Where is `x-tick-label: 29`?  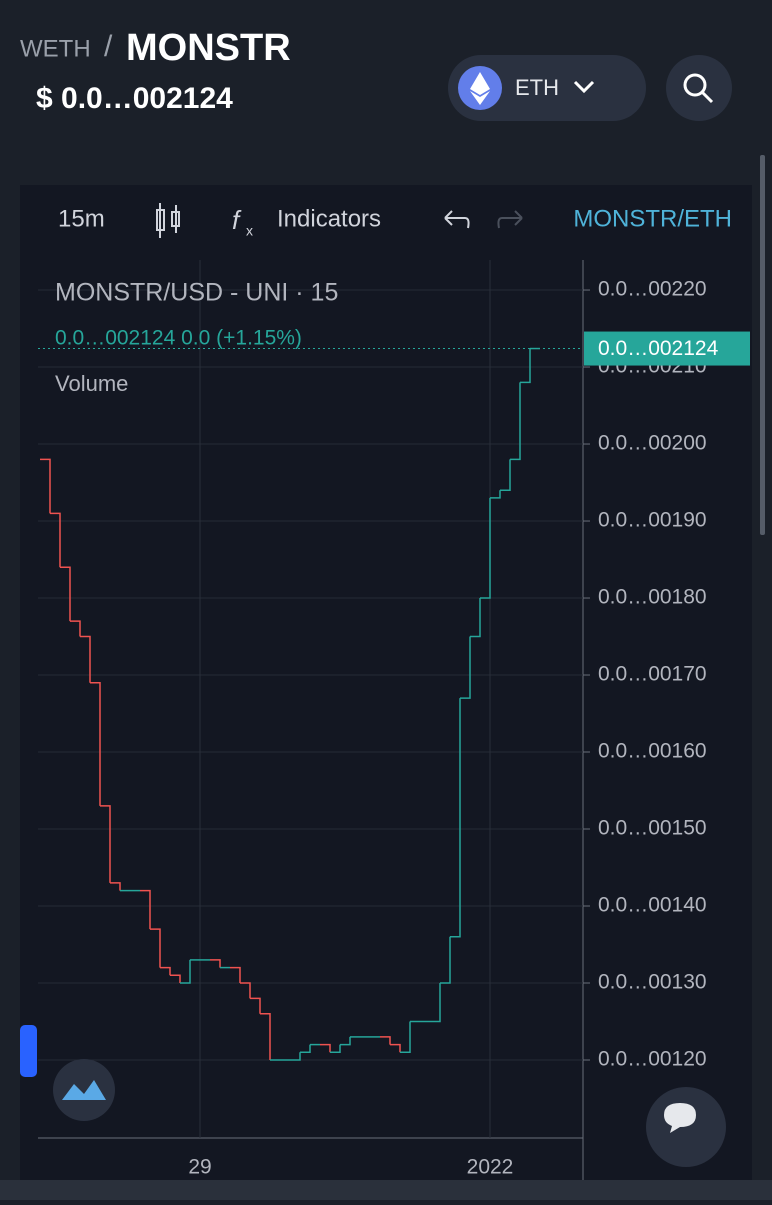 x-tick-label: 29 is located at coordinates (199, 1167).